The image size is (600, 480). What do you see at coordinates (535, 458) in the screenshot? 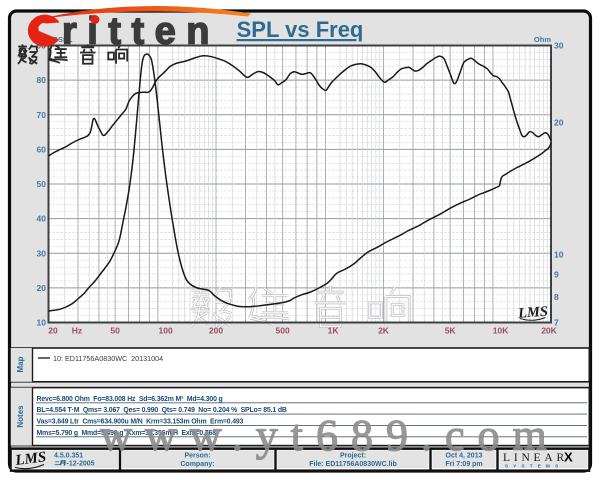
I see `svg-text: LINEAR` at bounding box center [535, 458].